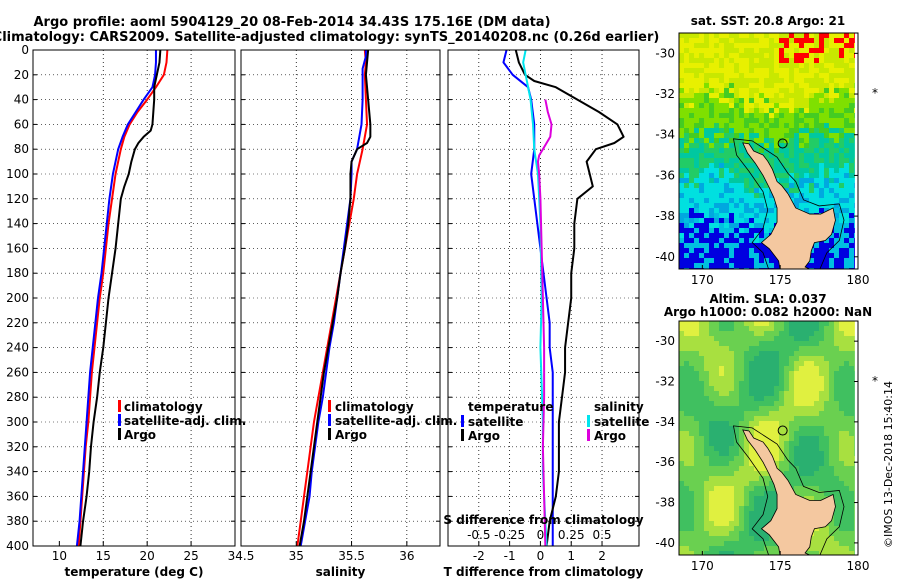 The width and height of the screenshot is (900, 580). I want to click on y-tick-label: 380, so click(17, 521).